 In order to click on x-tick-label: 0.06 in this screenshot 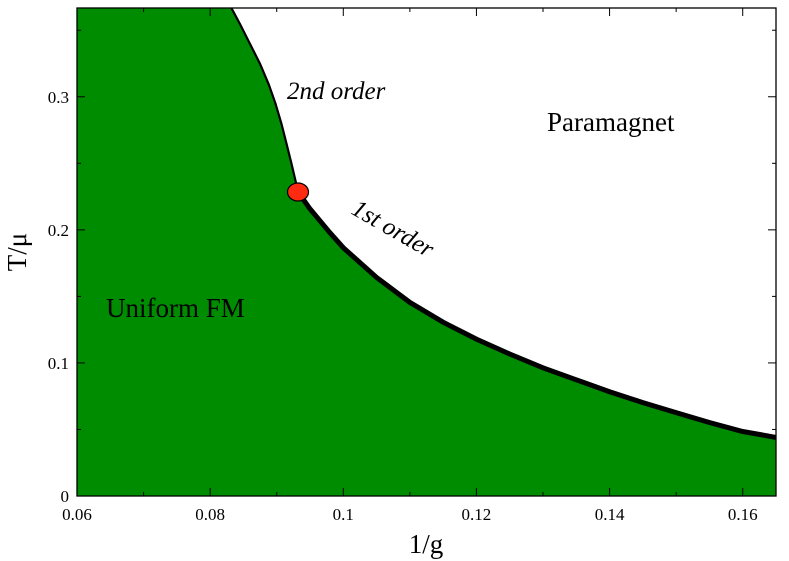, I will do `click(77, 514)`.